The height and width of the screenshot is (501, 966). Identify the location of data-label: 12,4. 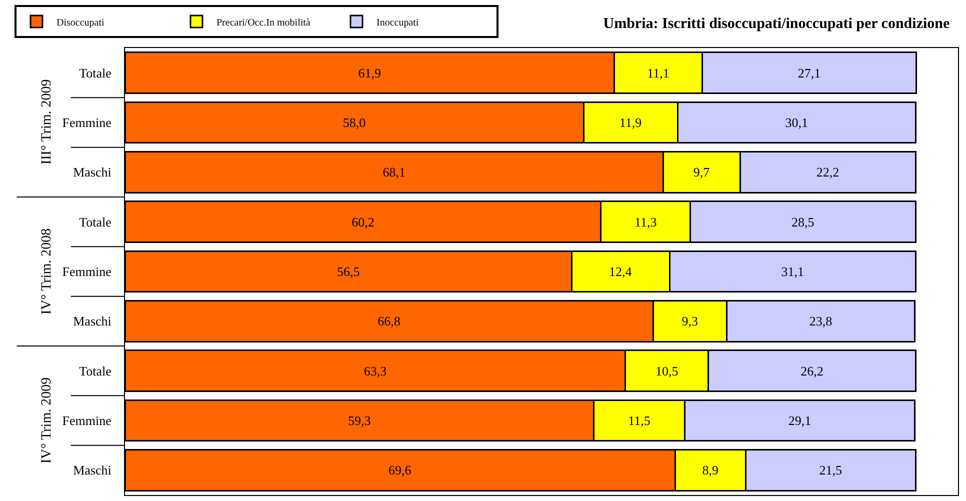
(620, 271).